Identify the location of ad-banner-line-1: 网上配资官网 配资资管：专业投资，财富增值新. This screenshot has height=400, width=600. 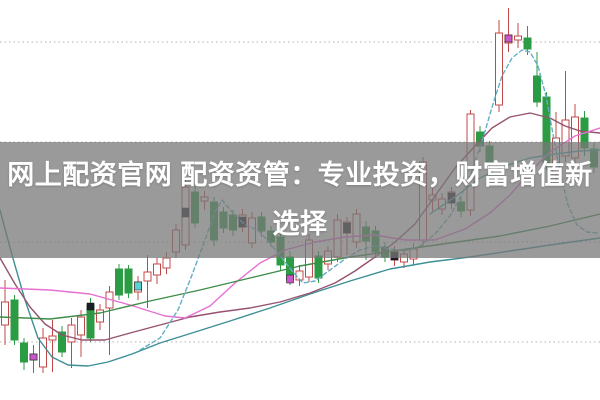
(300, 175).